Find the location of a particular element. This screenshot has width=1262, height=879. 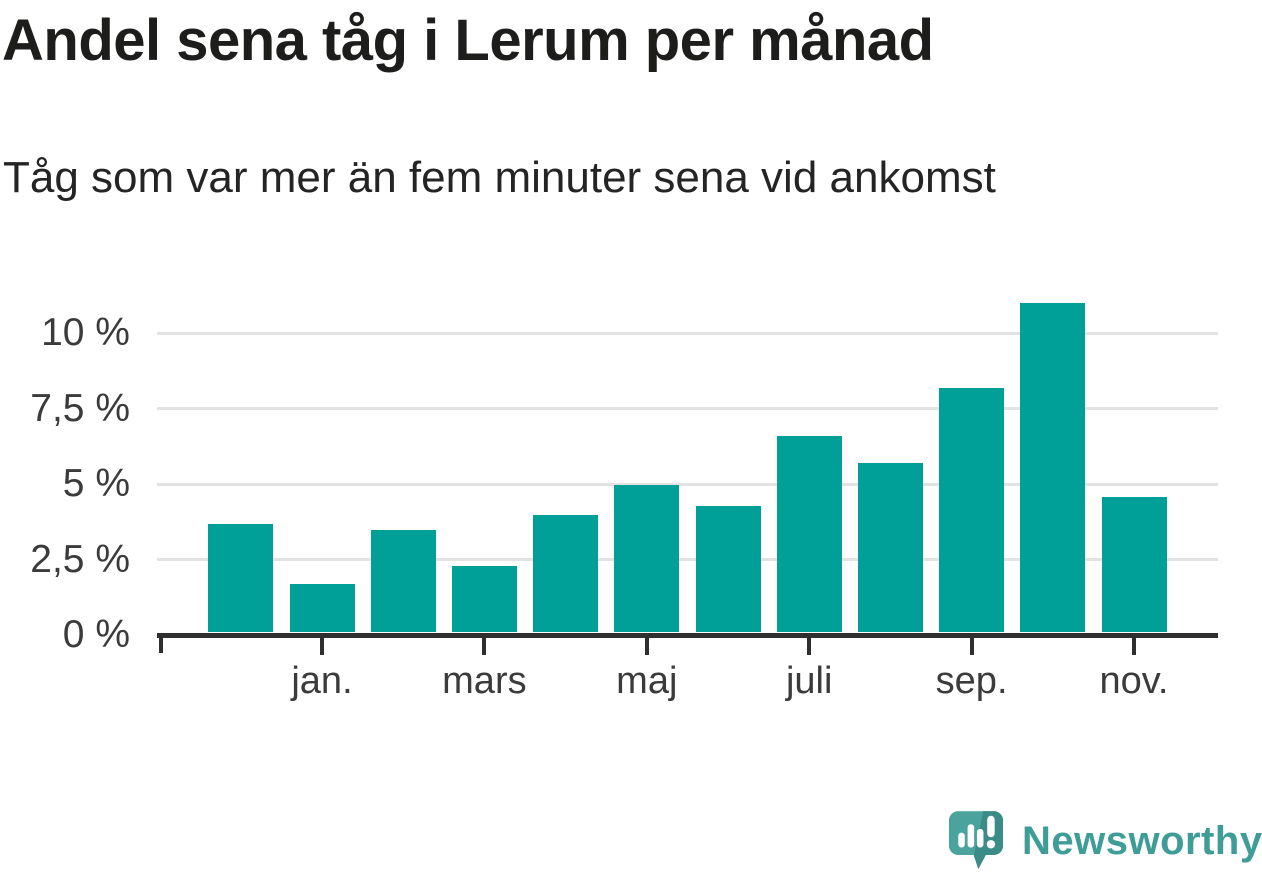

x-axis-label: sep. is located at coordinates (971, 681).